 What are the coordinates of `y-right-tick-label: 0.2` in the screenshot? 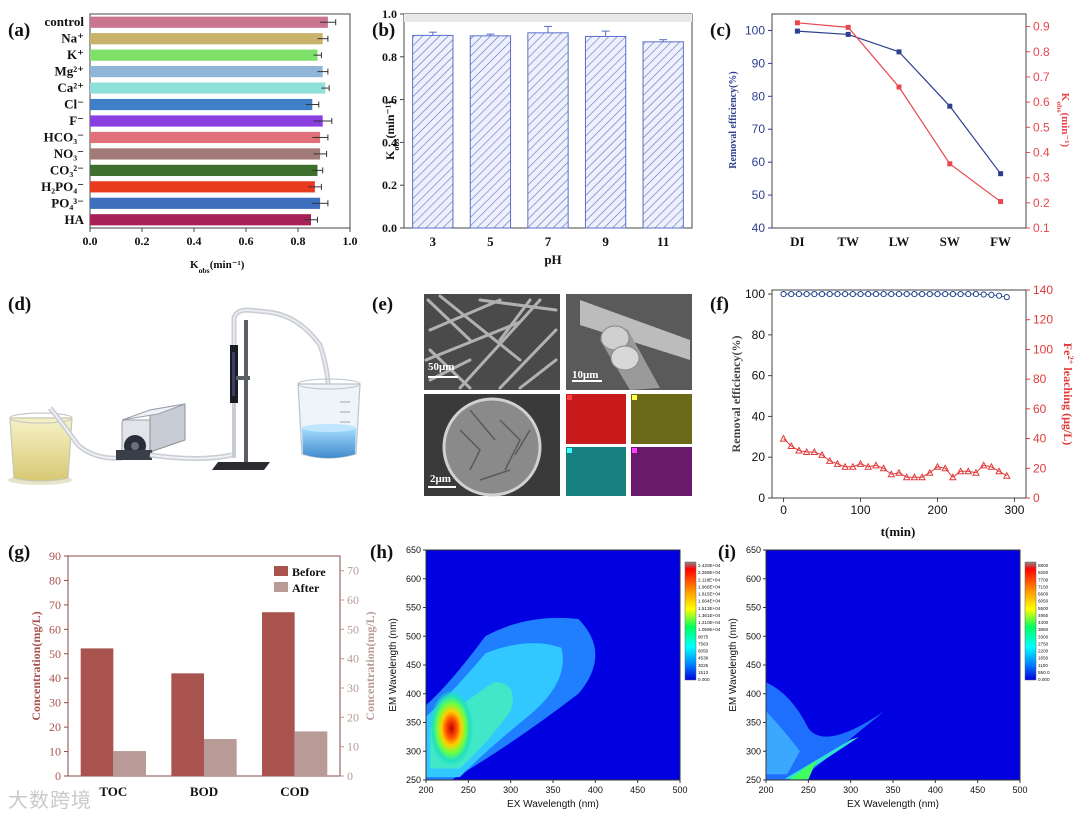 It's located at (1041, 203).